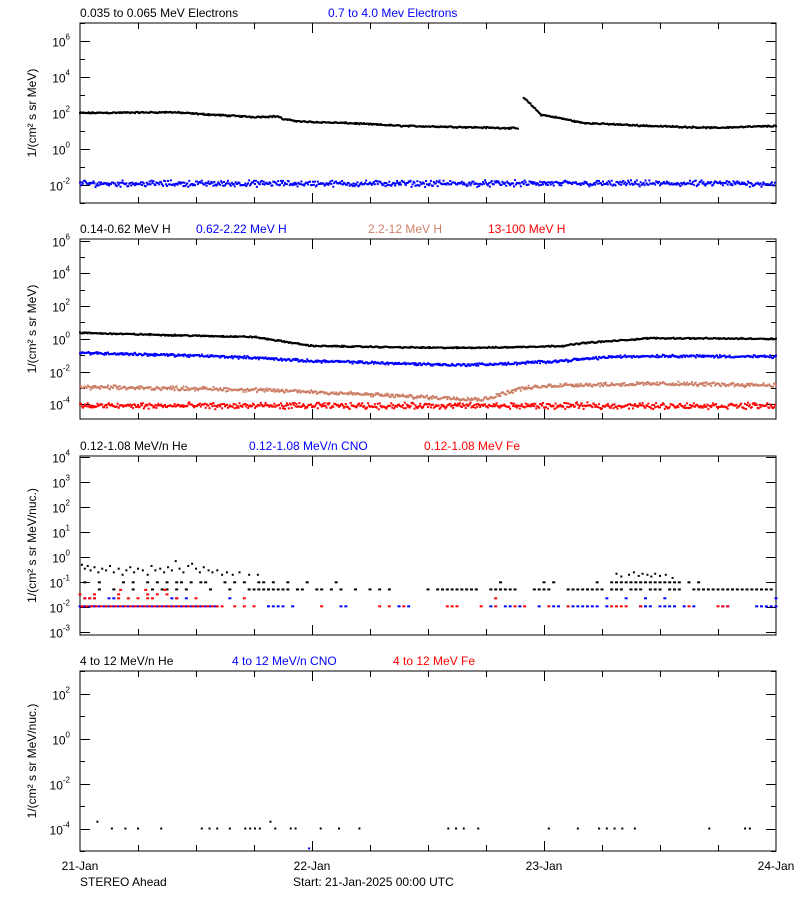  Describe the element at coordinates (241, 229) in the screenshot. I see `legend-entry: 0.62-2.22 MeV H` at that location.